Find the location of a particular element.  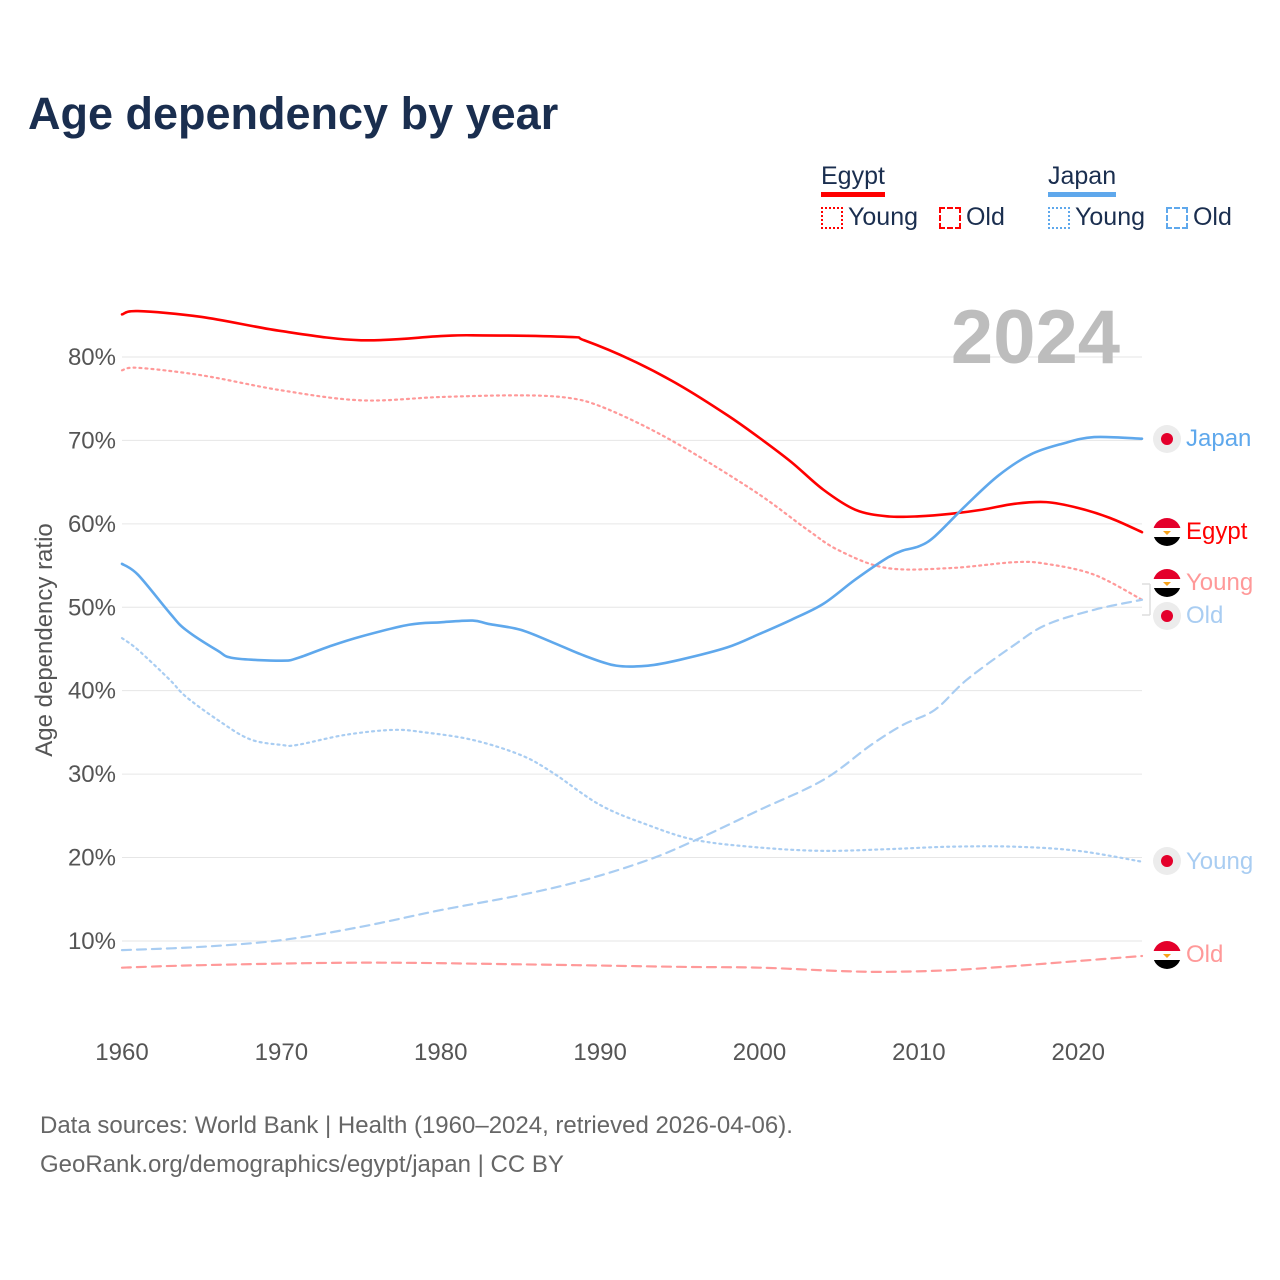

x-tick-label: 1990 is located at coordinates (599, 1052).